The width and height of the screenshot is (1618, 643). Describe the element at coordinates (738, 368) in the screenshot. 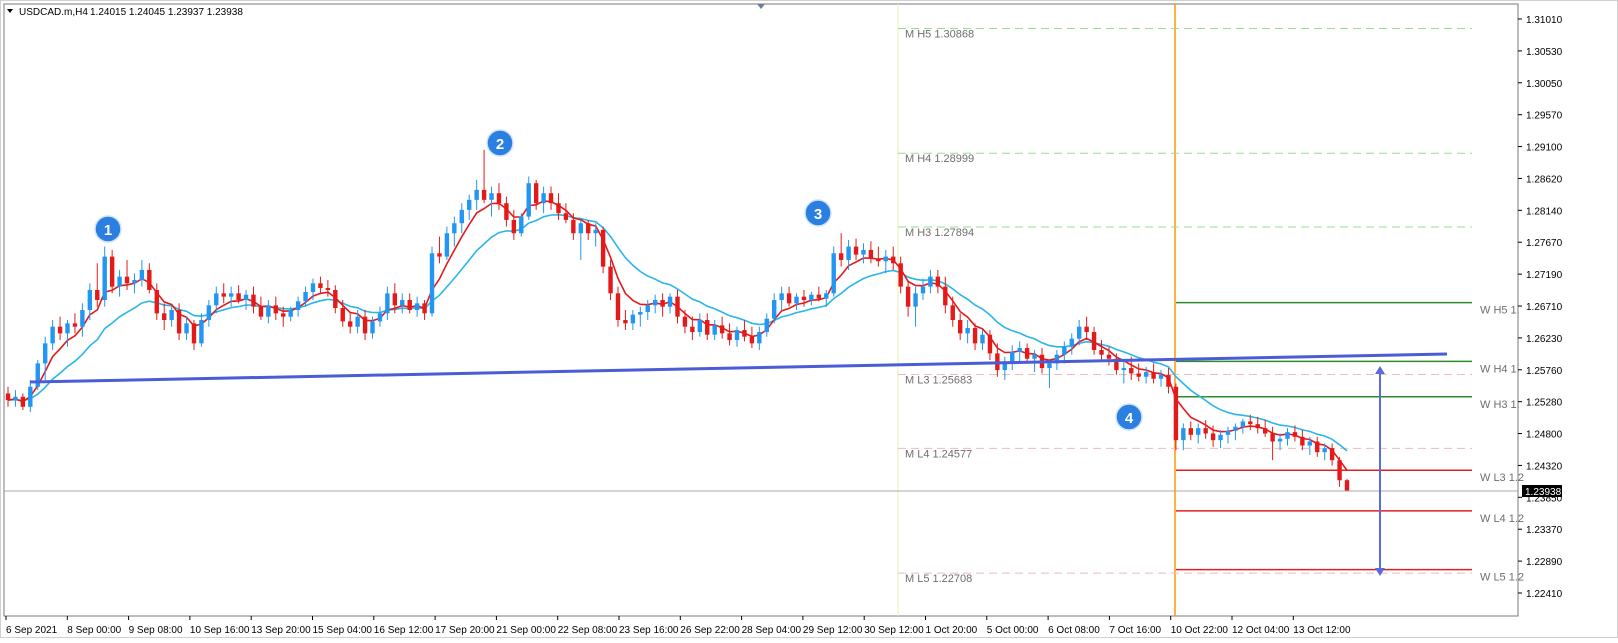

I see `trend-line` at that location.